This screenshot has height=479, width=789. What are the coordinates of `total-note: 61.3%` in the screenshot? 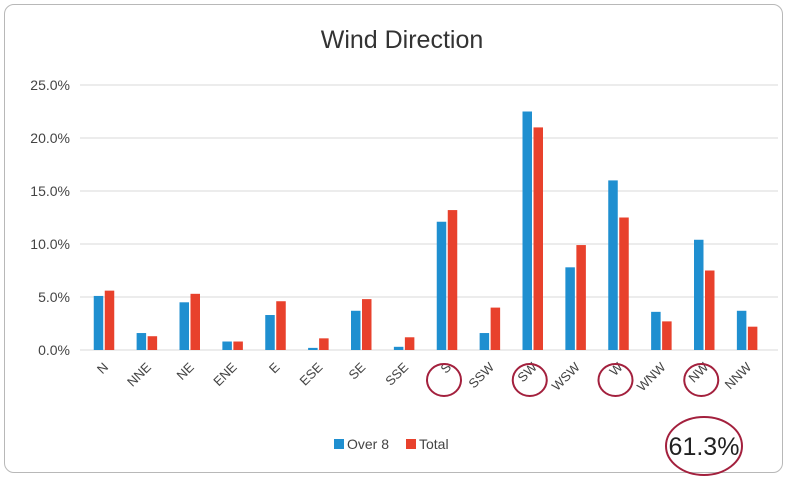 It's located at (704, 447).